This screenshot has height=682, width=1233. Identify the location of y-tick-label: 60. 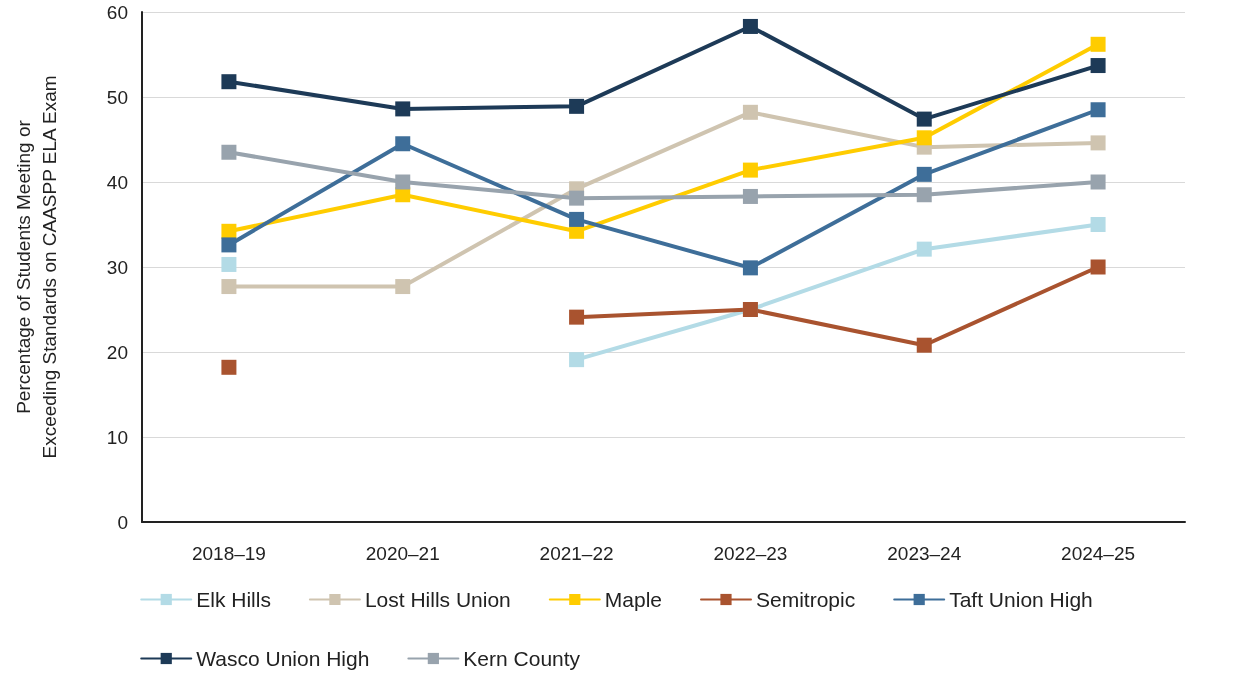
(117, 12).